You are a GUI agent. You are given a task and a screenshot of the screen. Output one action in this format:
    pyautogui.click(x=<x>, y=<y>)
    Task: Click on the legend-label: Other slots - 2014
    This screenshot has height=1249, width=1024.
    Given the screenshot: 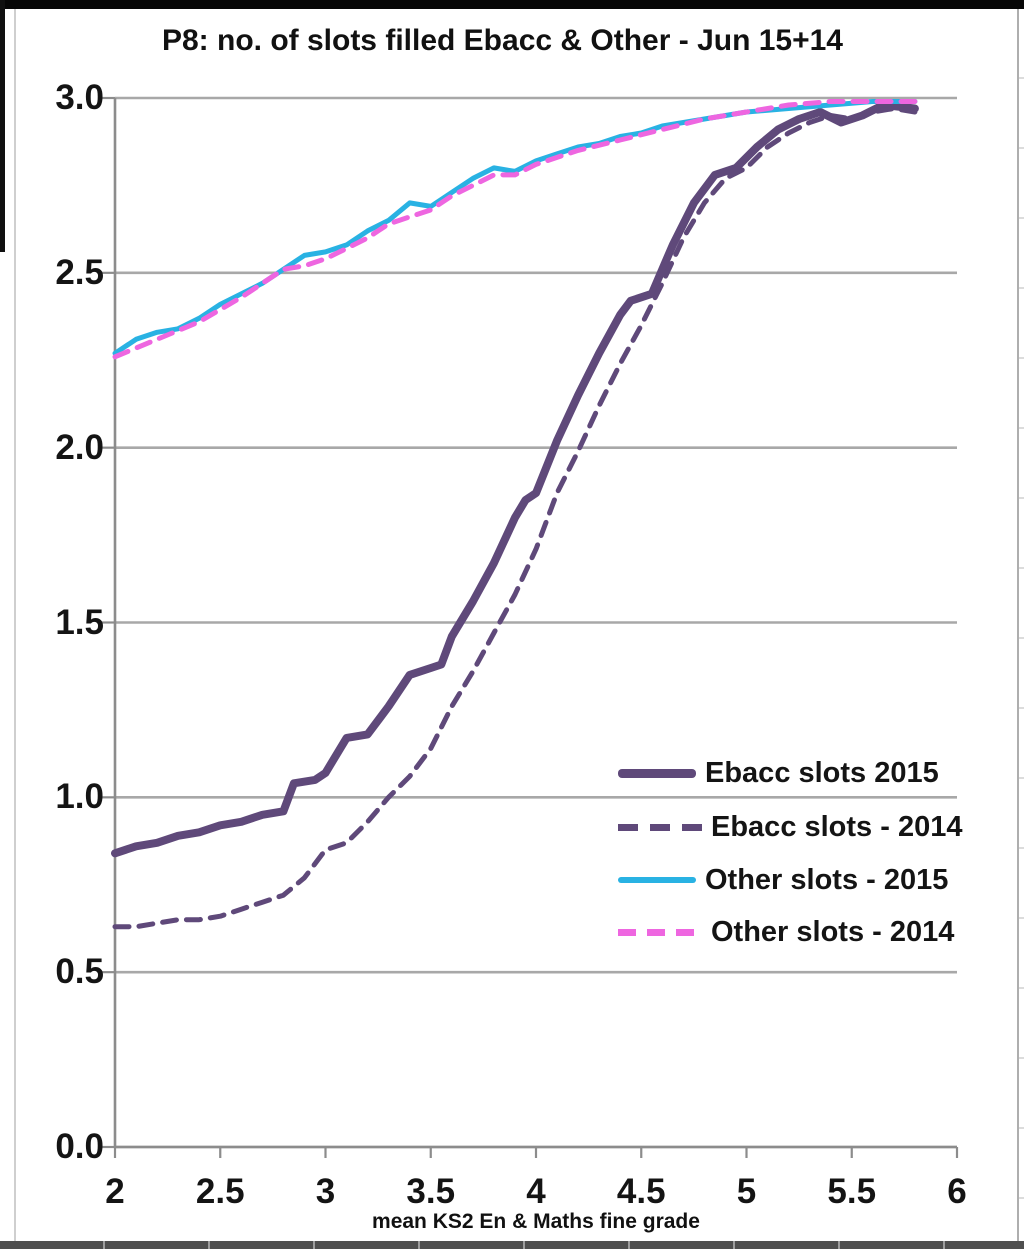 What is the action you would take?
    pyautogui.click(x=833, y=931)
    